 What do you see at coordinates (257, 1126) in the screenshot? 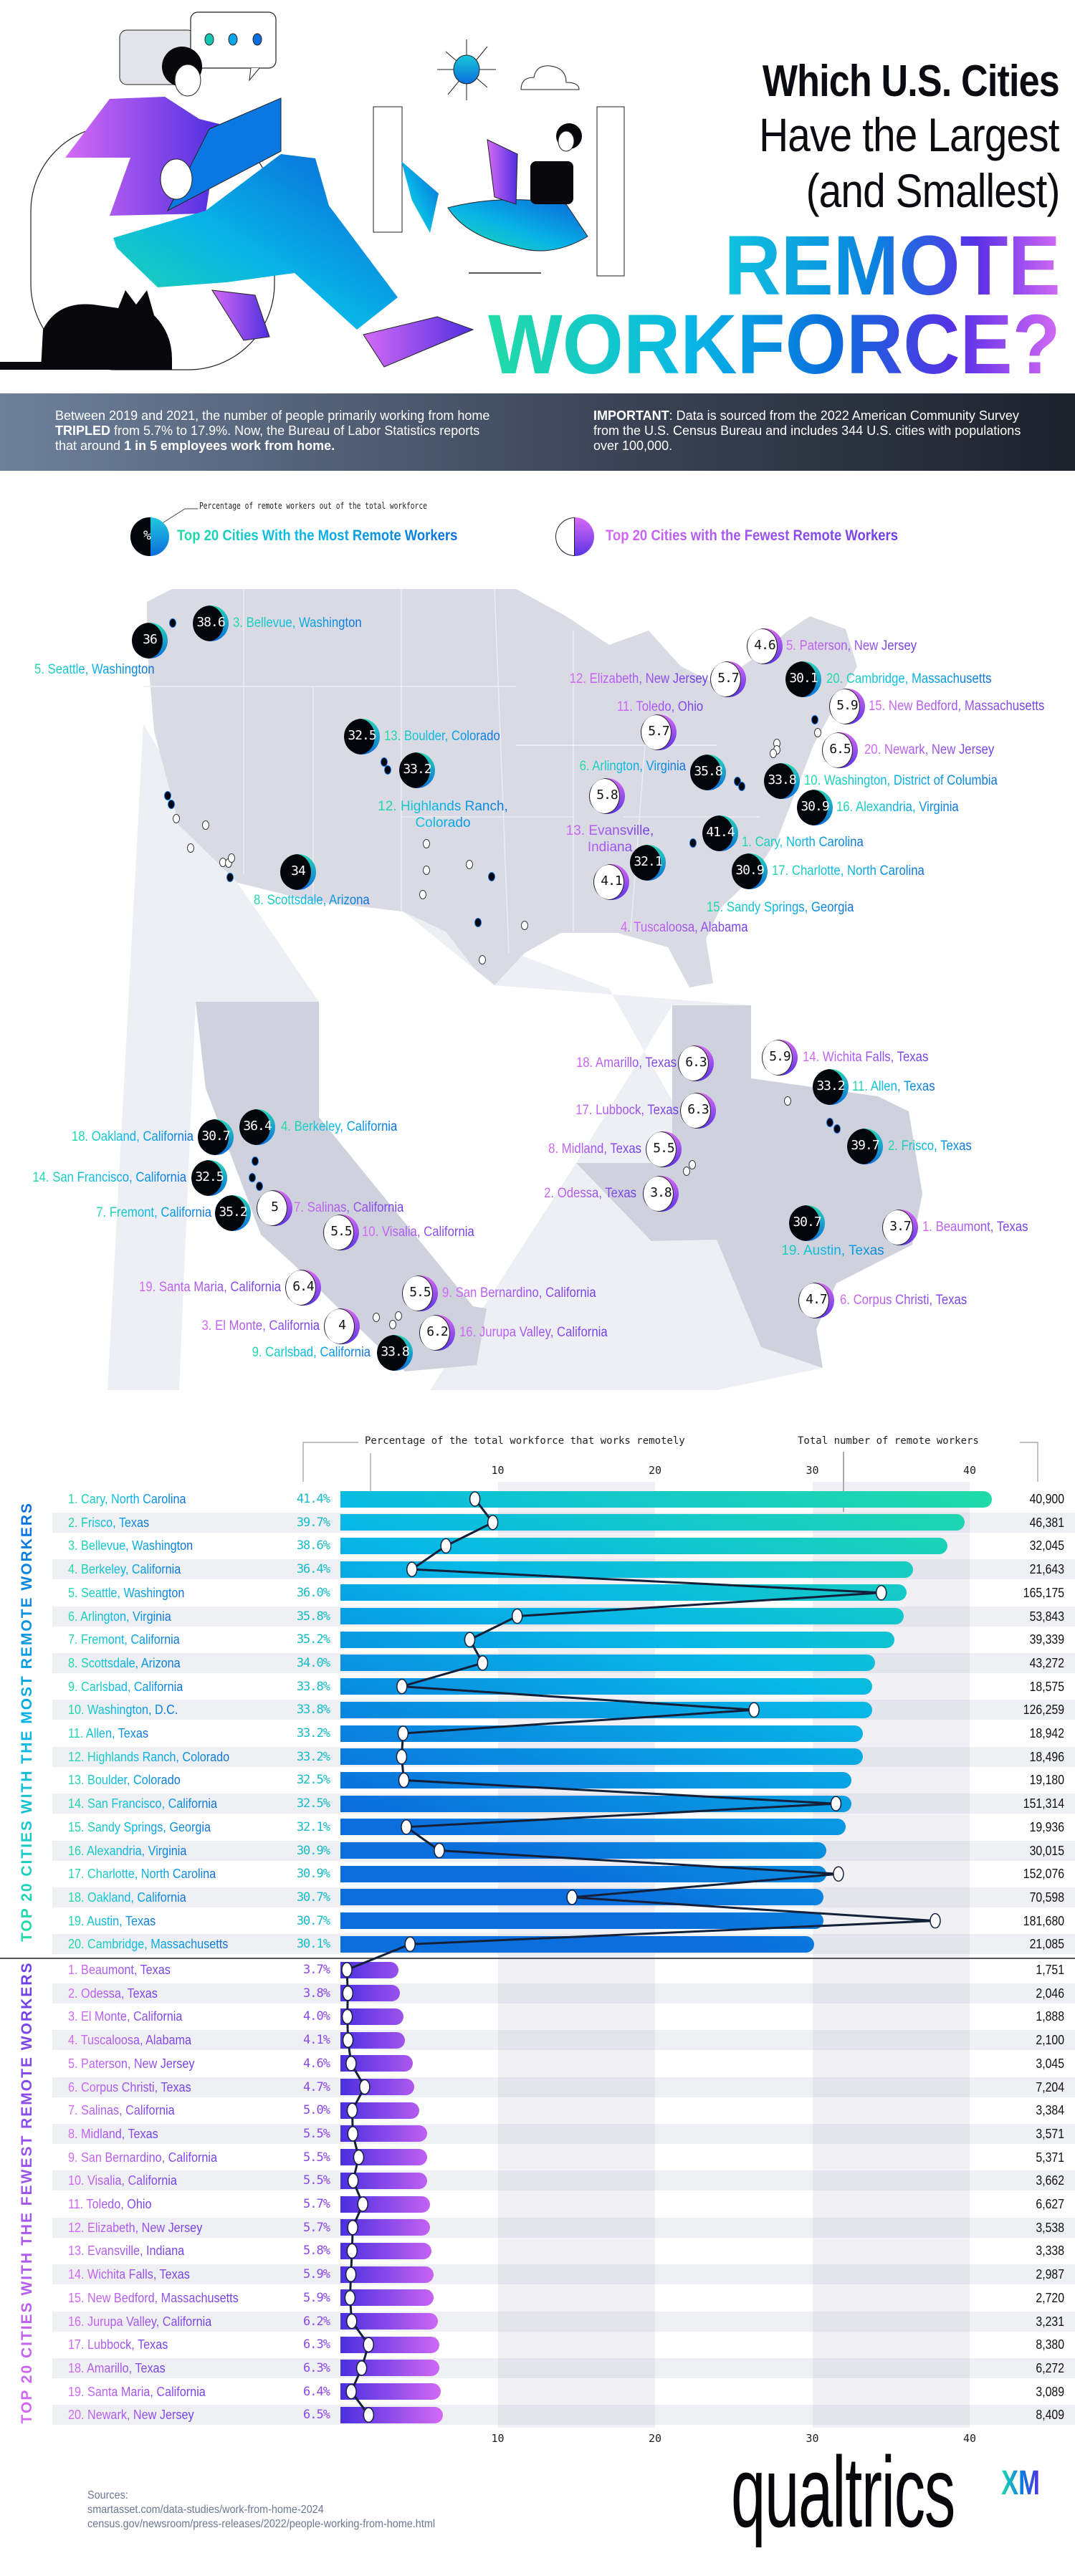
I see `marker-value: 36.4` at bounding box center [257, 1126].